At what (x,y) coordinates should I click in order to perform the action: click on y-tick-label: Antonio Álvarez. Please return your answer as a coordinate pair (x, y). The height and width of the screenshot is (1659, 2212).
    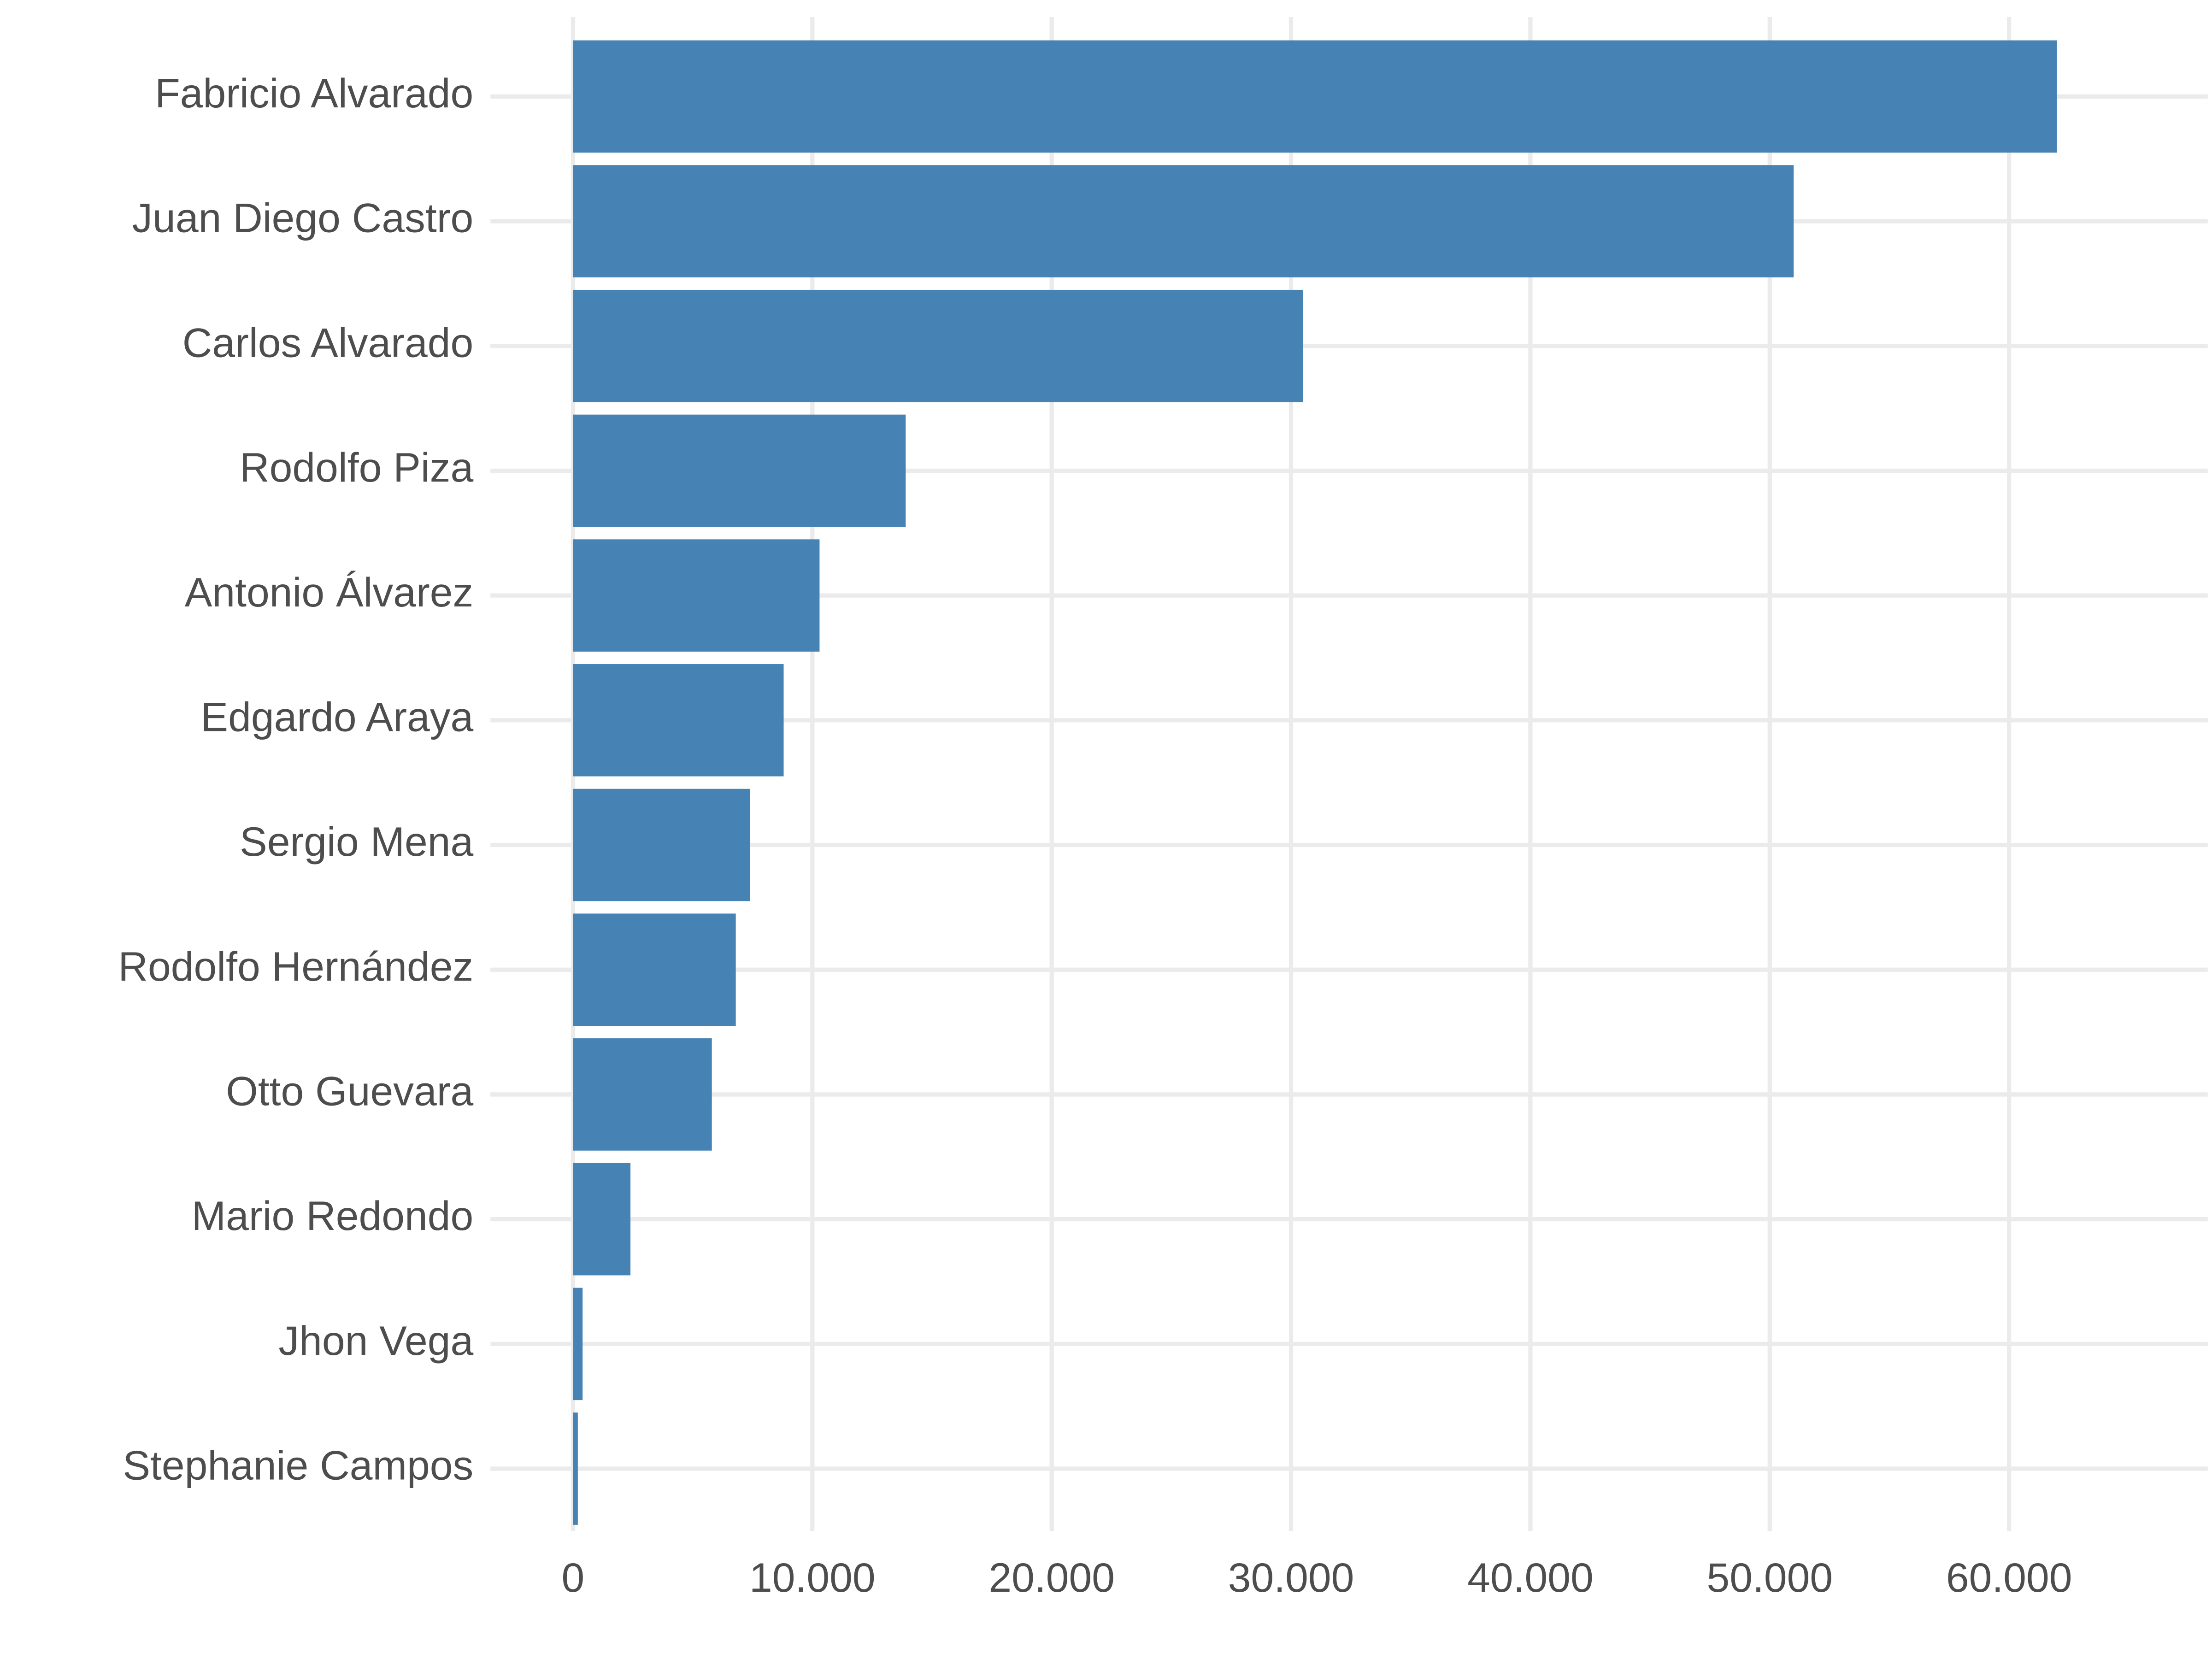
    Looking at the image, I should click on (329, 592).